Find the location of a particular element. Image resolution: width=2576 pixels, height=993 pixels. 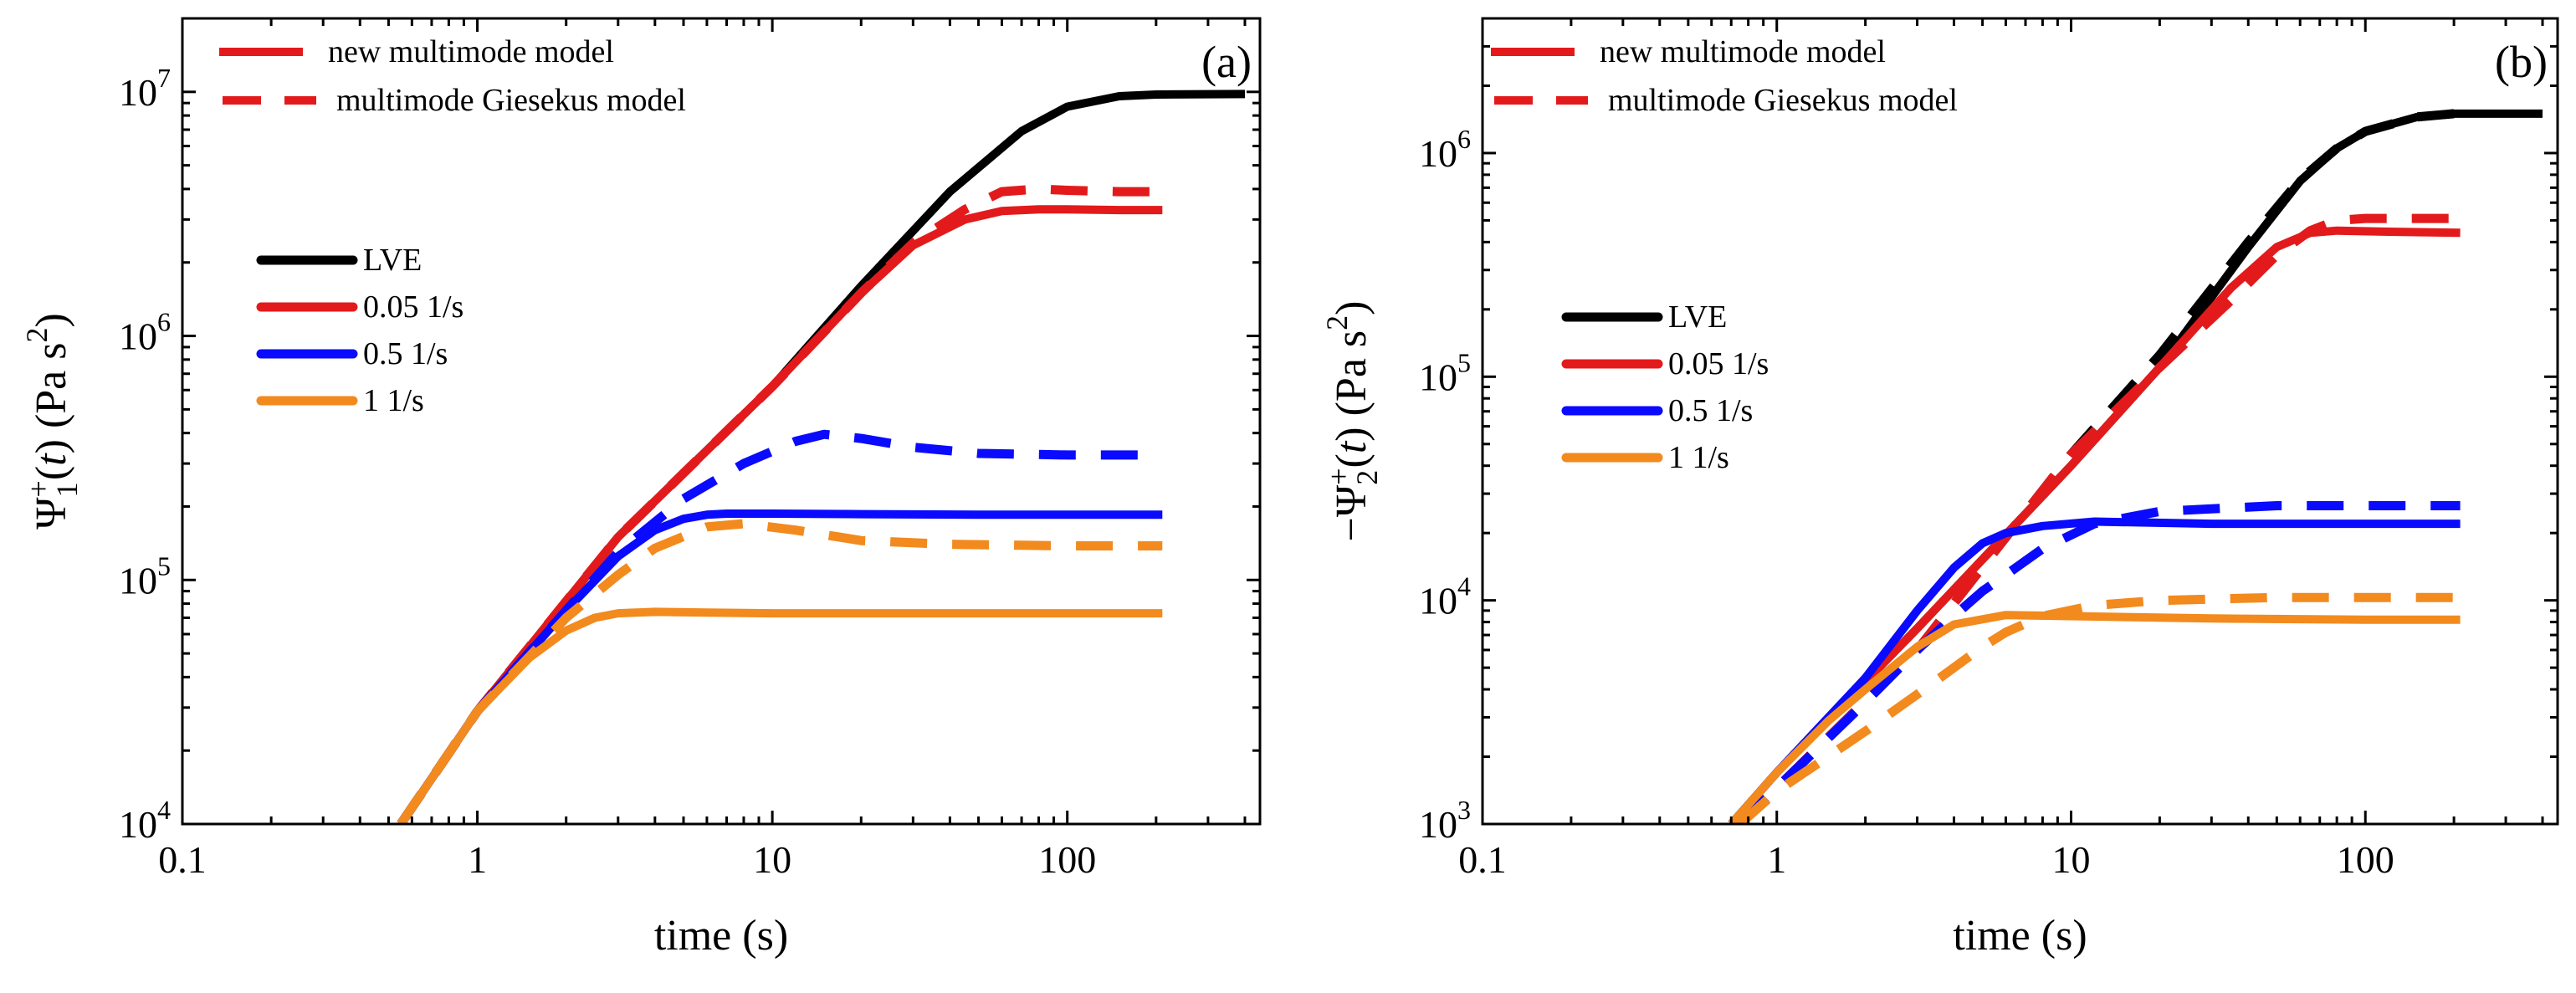

series-0-5-1-s-new-model-line is located at coordinates (2094, 670).